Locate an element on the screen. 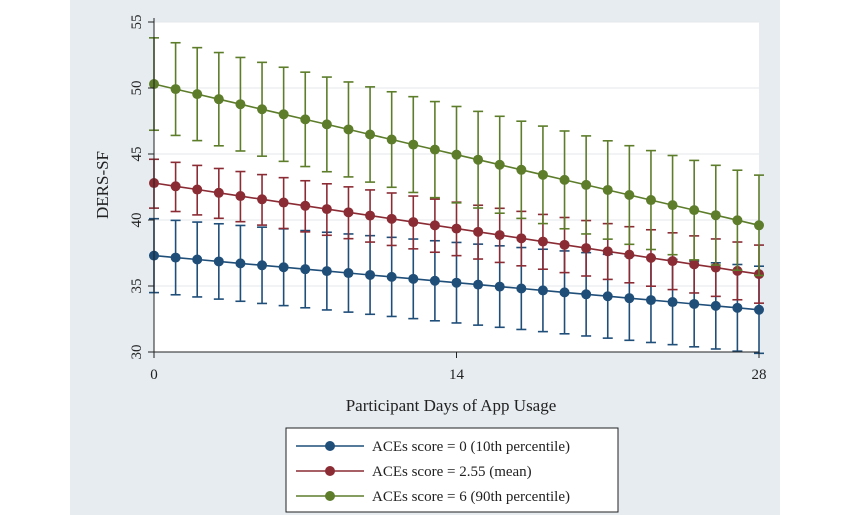 This screenshot has height=515, width=850. y-tick-label-40: 40 is located at coordinates (137, 220).